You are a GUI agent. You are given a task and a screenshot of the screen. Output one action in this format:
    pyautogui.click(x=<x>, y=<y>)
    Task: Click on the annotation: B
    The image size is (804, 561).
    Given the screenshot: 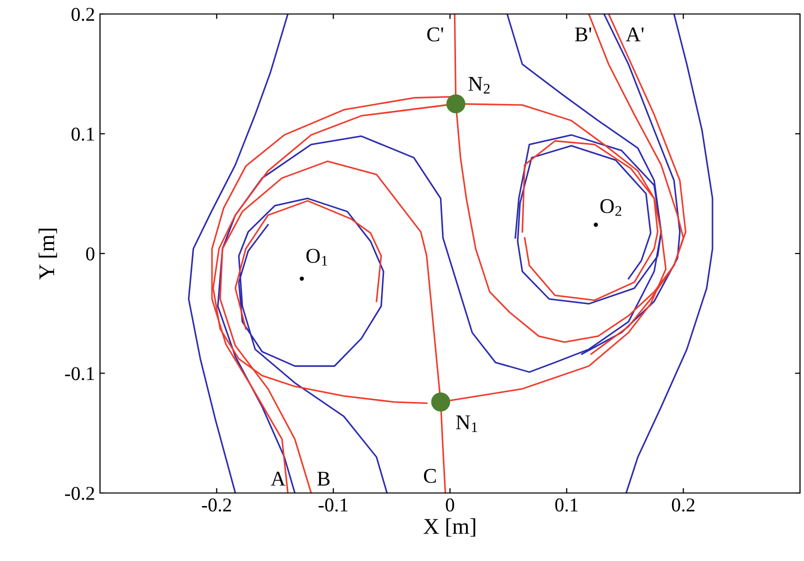 What is the action you would take?
    pyautogui.click(x=323, y=479)
    